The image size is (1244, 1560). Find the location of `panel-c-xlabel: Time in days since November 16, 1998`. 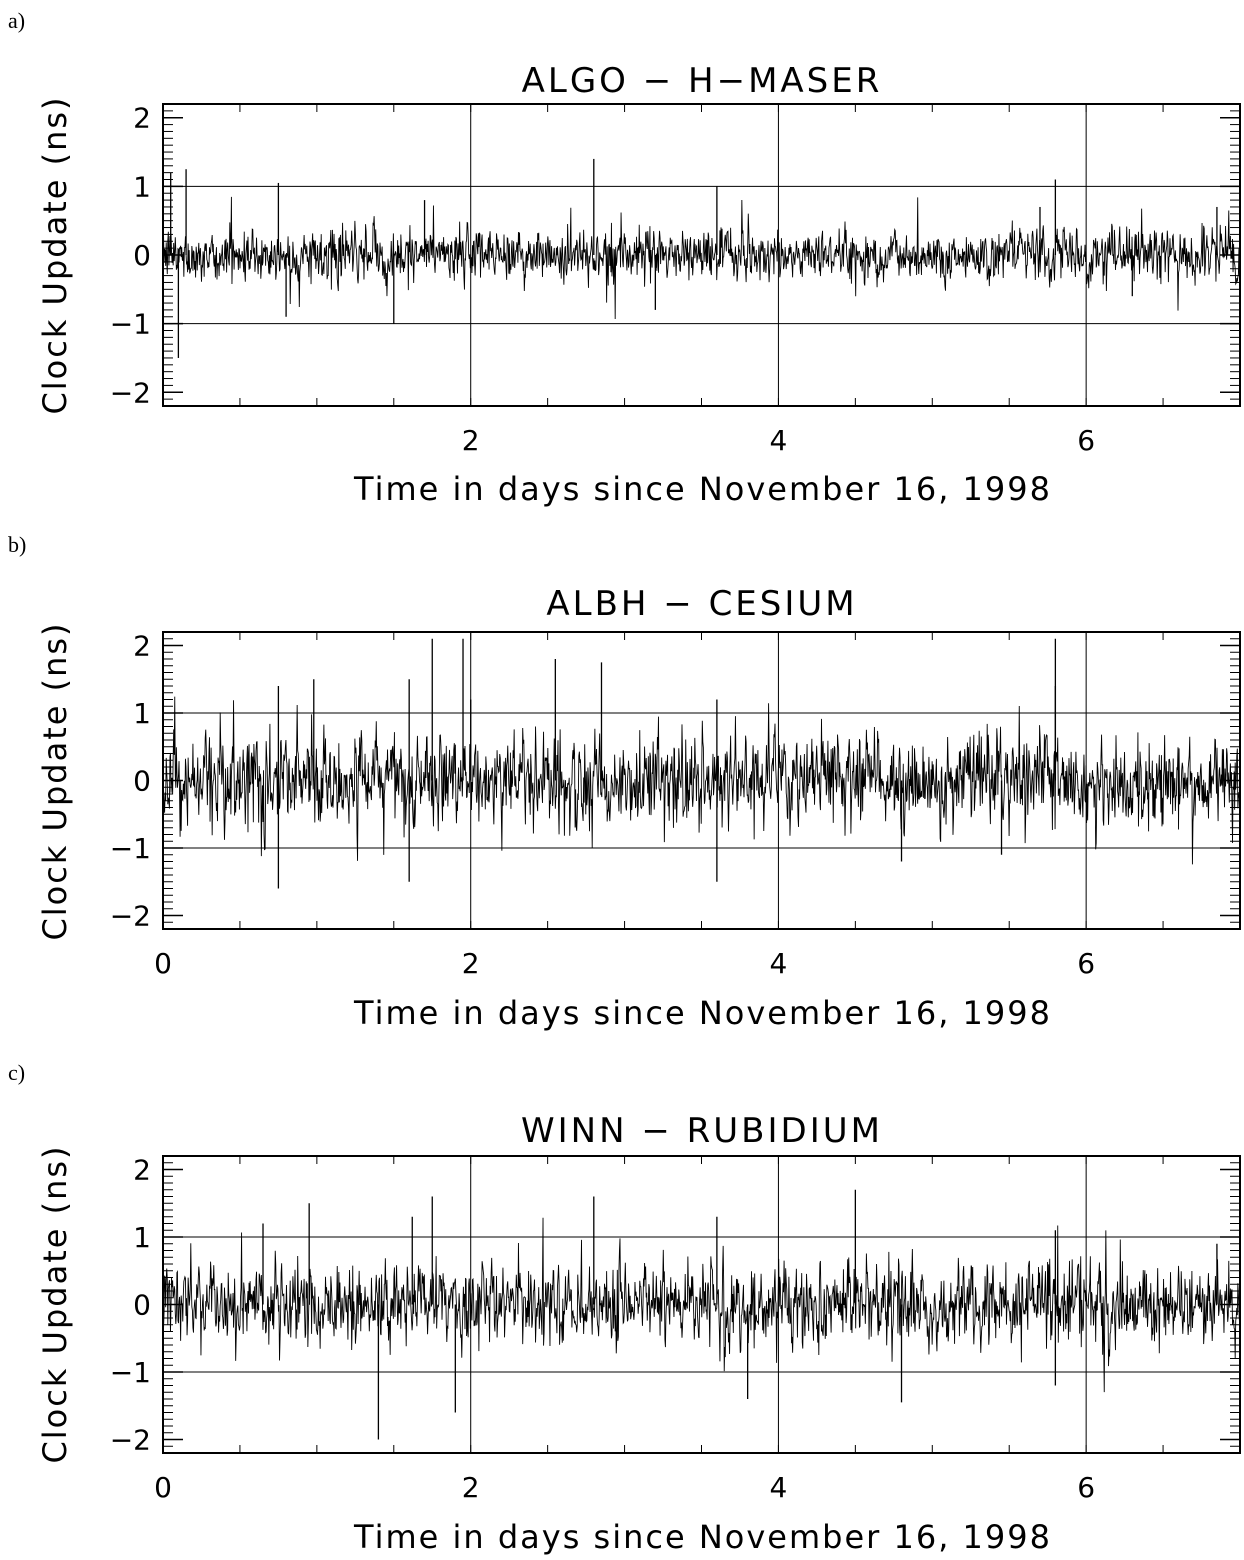

panel-c-xlabel: Time in days since November 16, 1998 is located at coordinates (702, 1537).